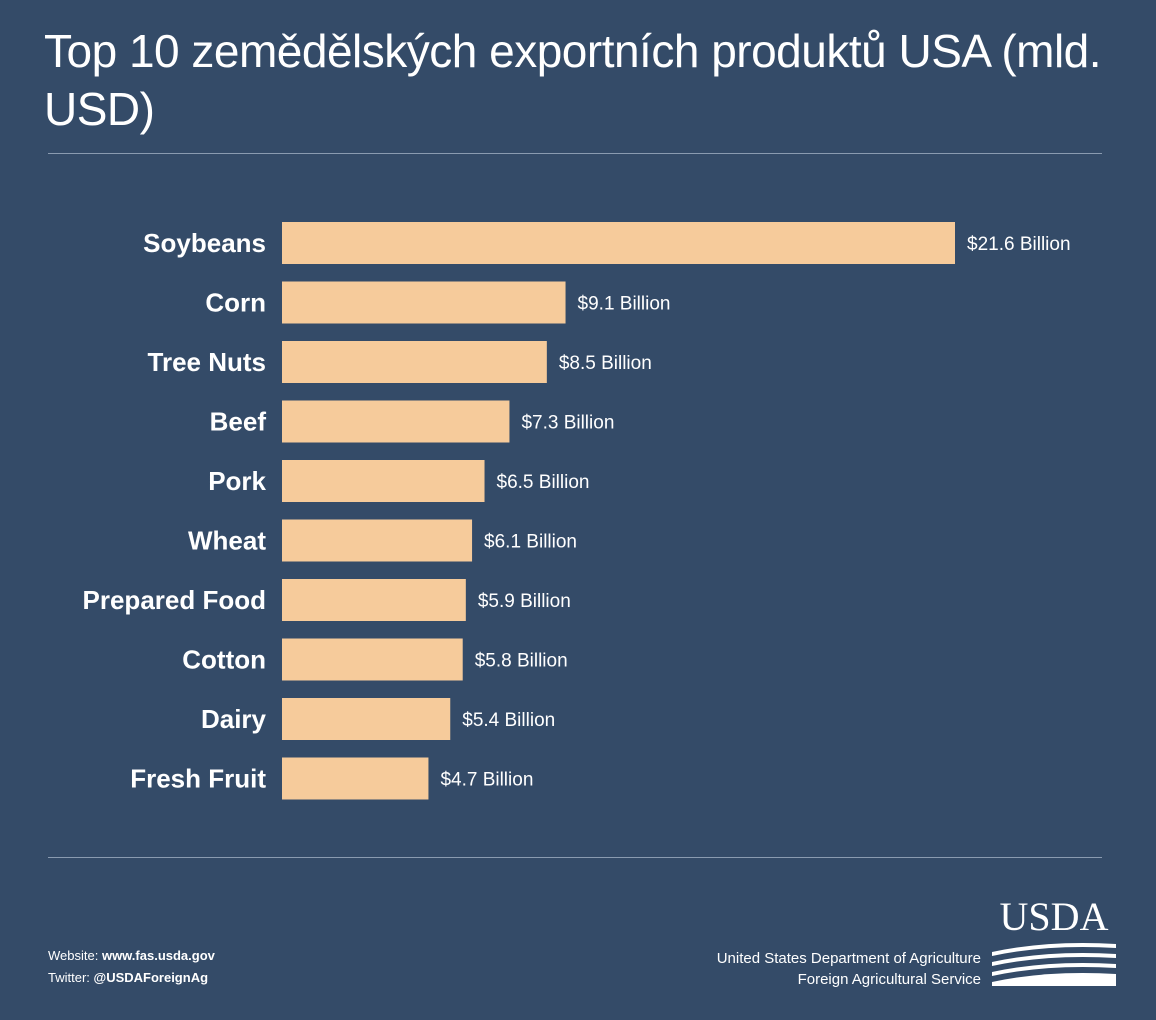  What do you see at coordinates (624, 304) in the screenshot?
I see `value-label: $9.1 Billion` at bounding box center [624, 304].